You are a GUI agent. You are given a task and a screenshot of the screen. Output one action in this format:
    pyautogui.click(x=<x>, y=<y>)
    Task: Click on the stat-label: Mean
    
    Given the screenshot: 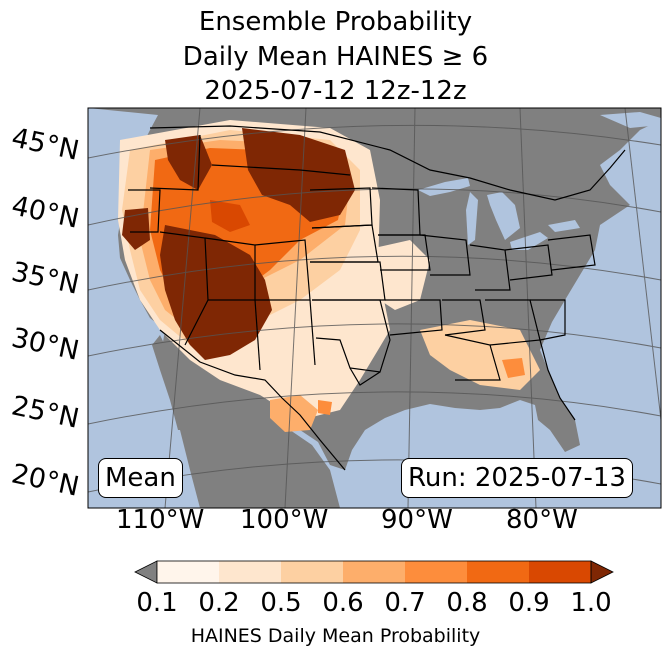 What is the action you would take?
    pyautogui.click(x=140, y=478)
    